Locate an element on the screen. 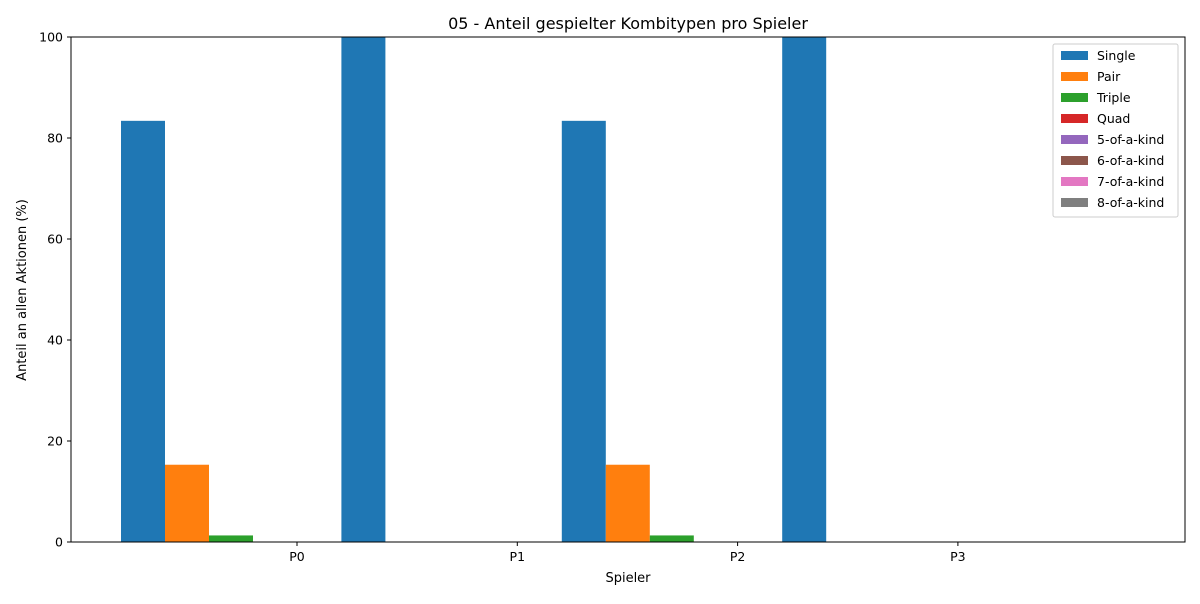  bar-pair-p0 is located at coordinates (187, 503).